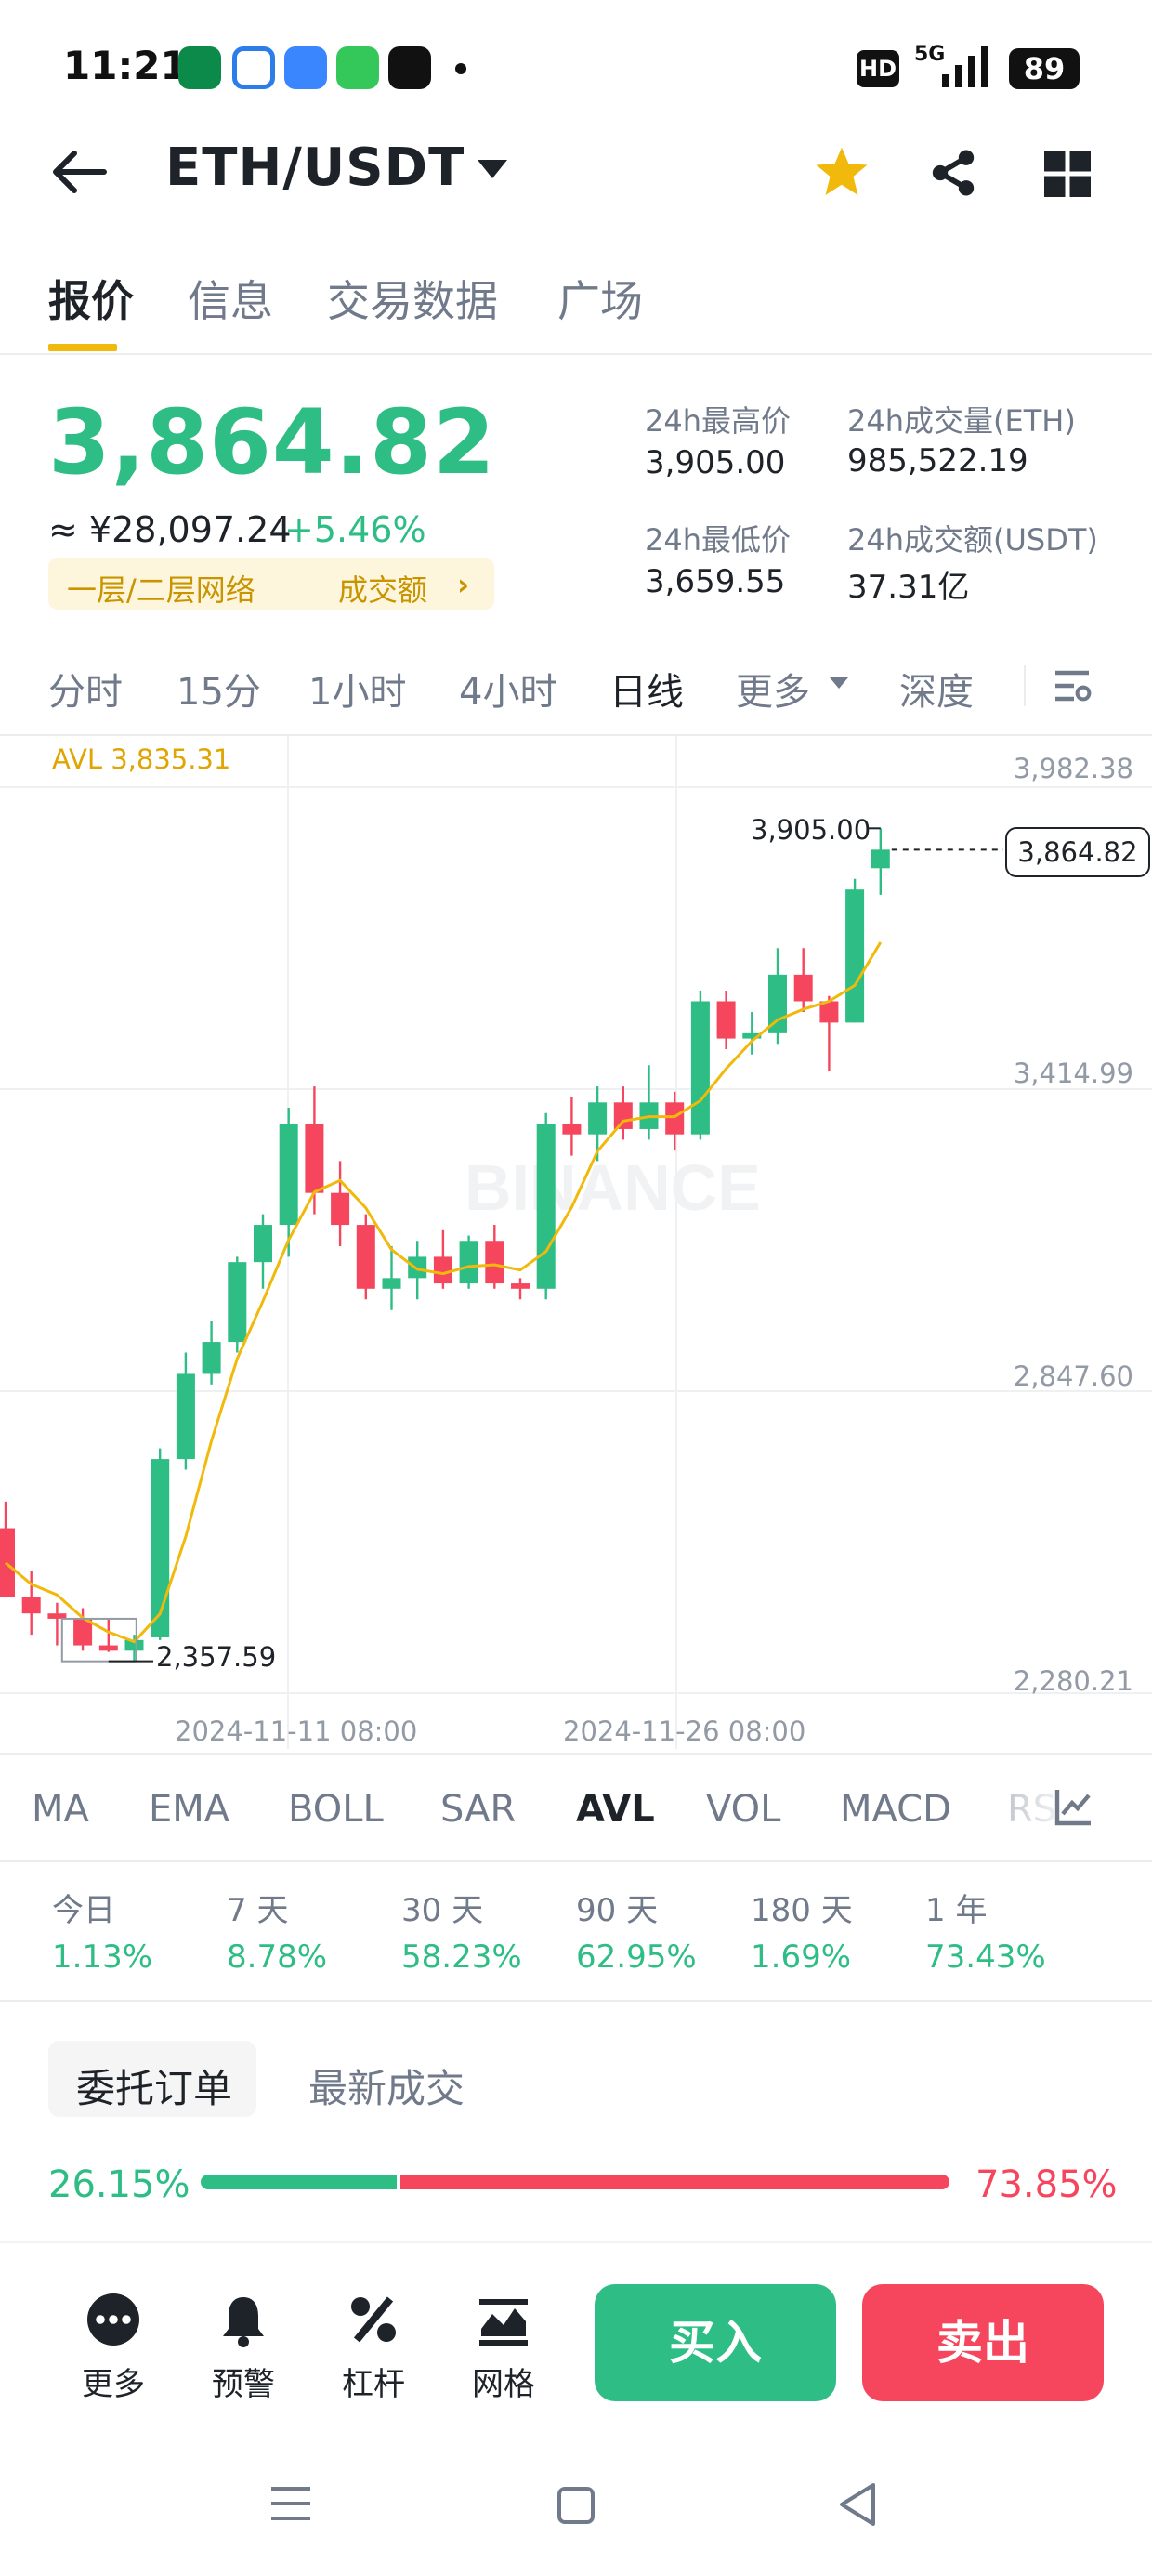 The width and height of the screenshot is (1152, 2576). Describe the element at coordinates (1046, 2184) in the screenshot. I see `sell-ratio-label: 73.85%` at that location.